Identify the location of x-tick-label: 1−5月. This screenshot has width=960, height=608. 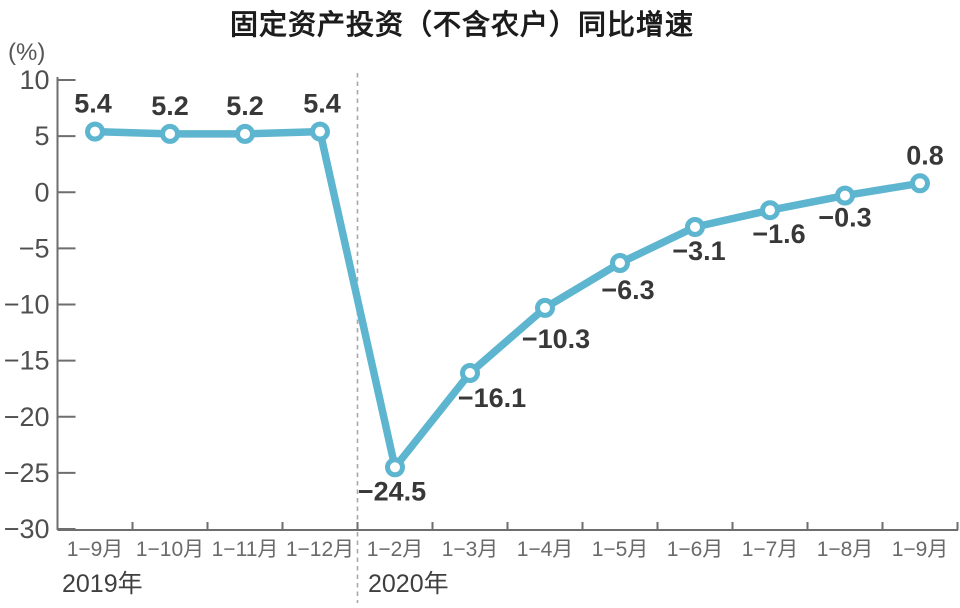
(620, 549).